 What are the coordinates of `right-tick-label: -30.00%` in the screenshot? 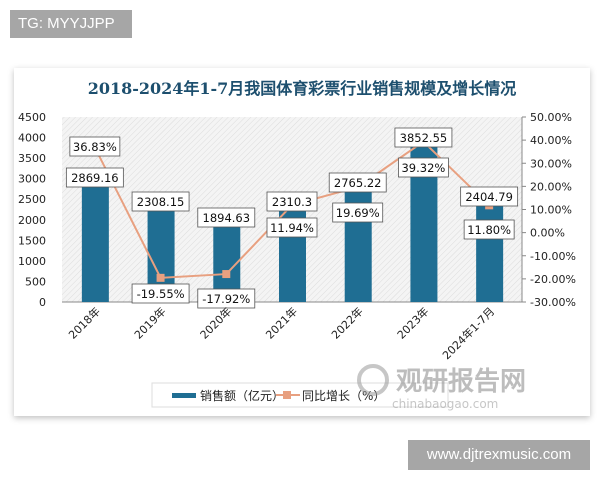 It's located at (553, 302).